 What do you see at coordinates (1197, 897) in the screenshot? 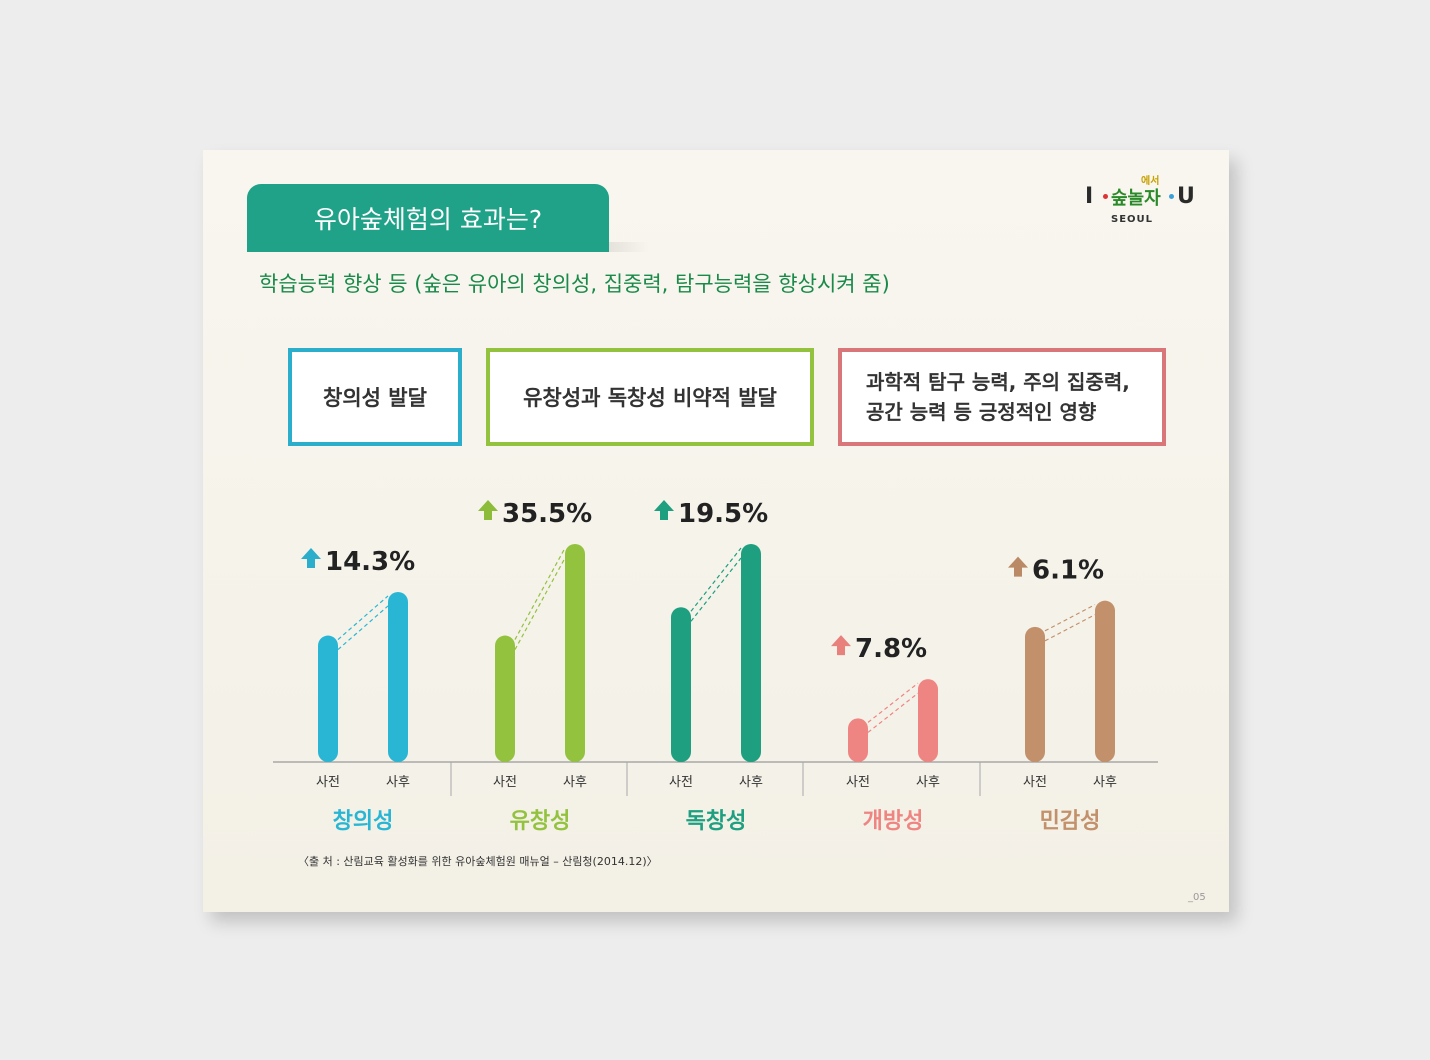
I see `page-number: _05` at bounding box center [1197, 897].